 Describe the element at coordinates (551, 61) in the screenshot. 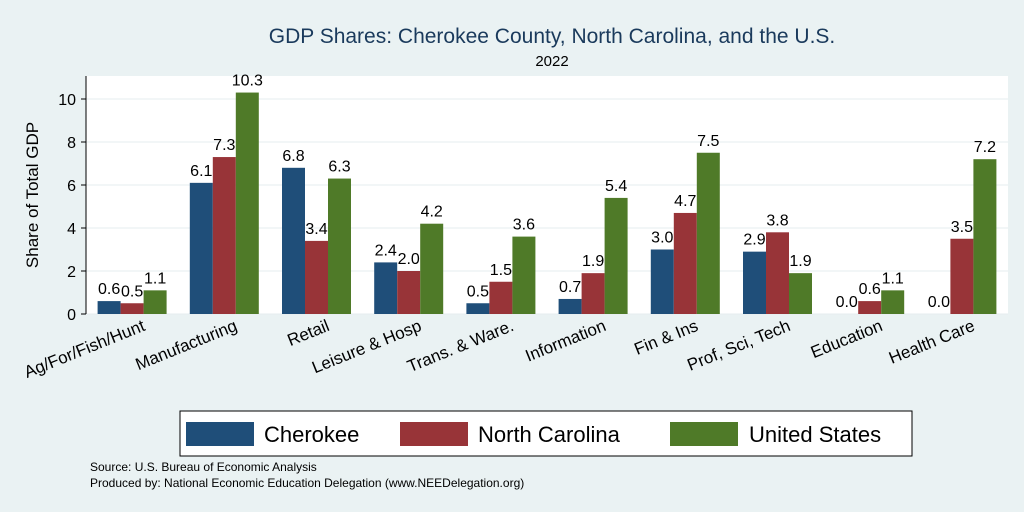

I see `chart-subtitle: 2022` at that location.